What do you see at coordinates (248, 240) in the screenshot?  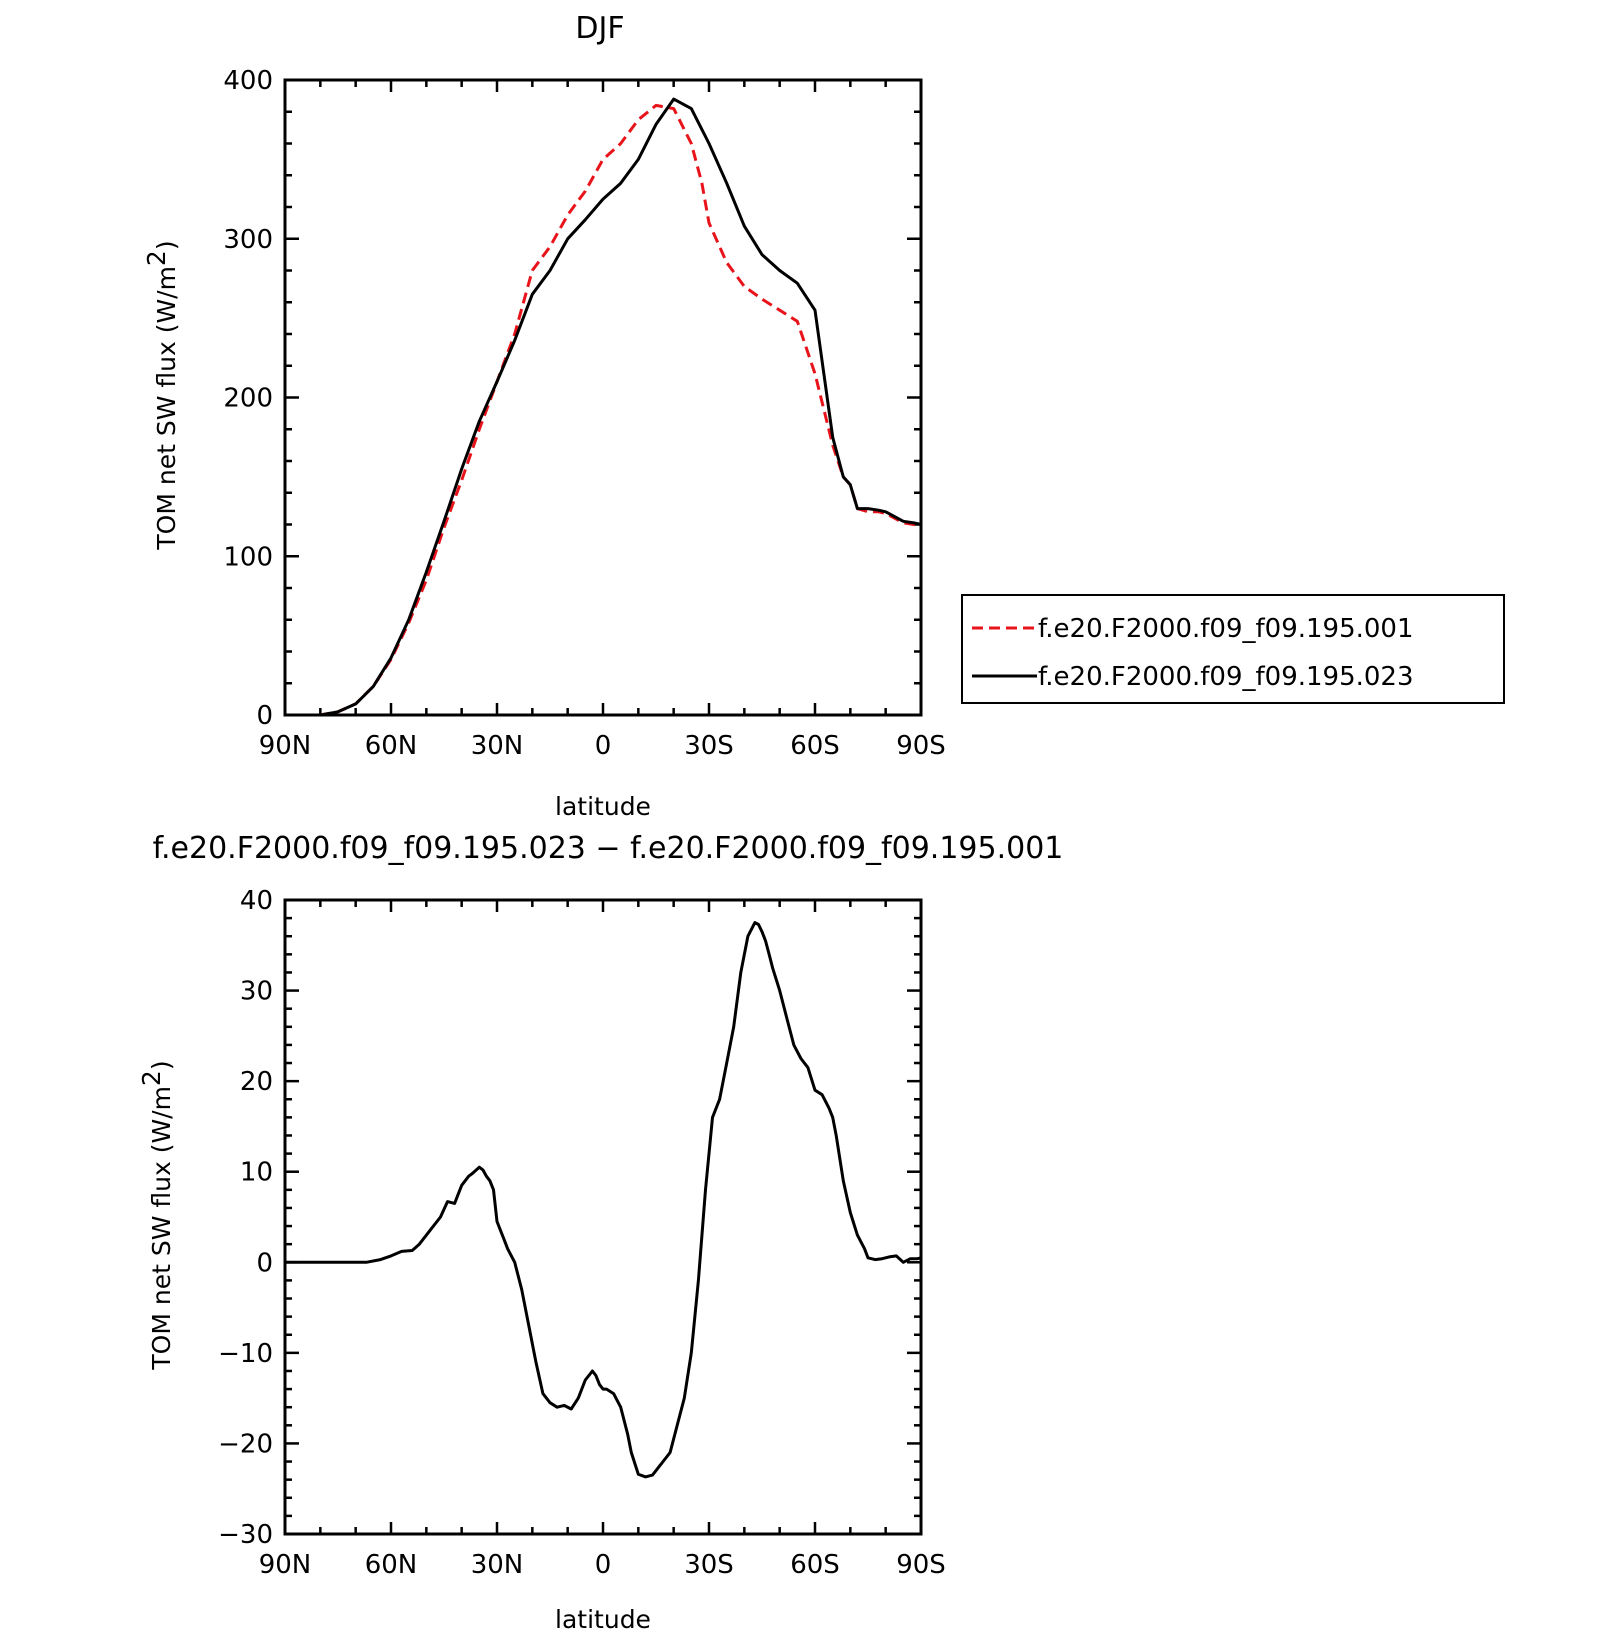 I see `y-tick-label: 300` at bounding box center [248, 240].